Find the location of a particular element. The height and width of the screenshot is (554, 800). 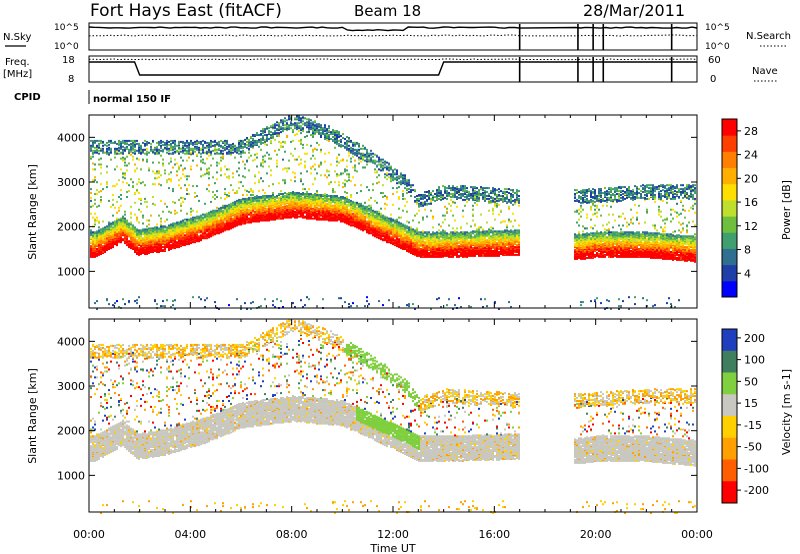

beam-title: Beam 18 is located at coordinates (387, 11).